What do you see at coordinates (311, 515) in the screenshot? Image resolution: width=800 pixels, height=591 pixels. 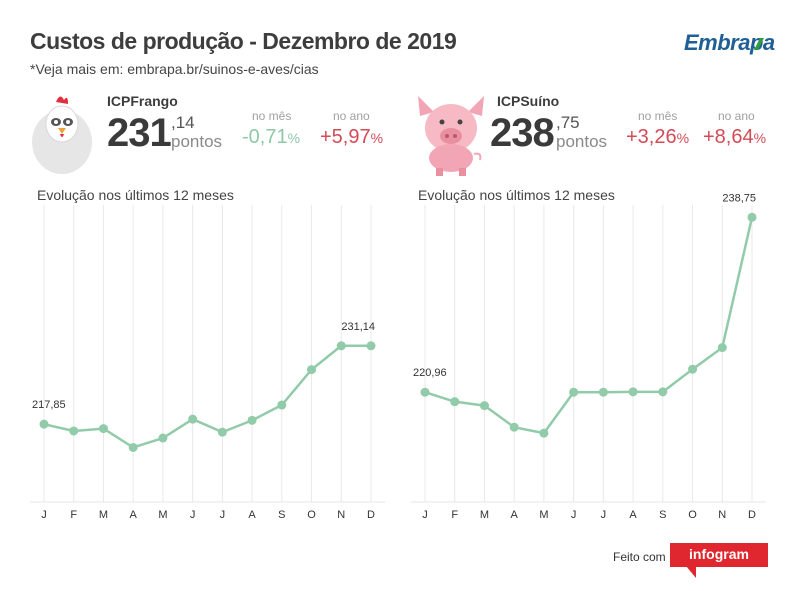 I see `frango-x-tick-label: O` at bounding box center [311, 515].